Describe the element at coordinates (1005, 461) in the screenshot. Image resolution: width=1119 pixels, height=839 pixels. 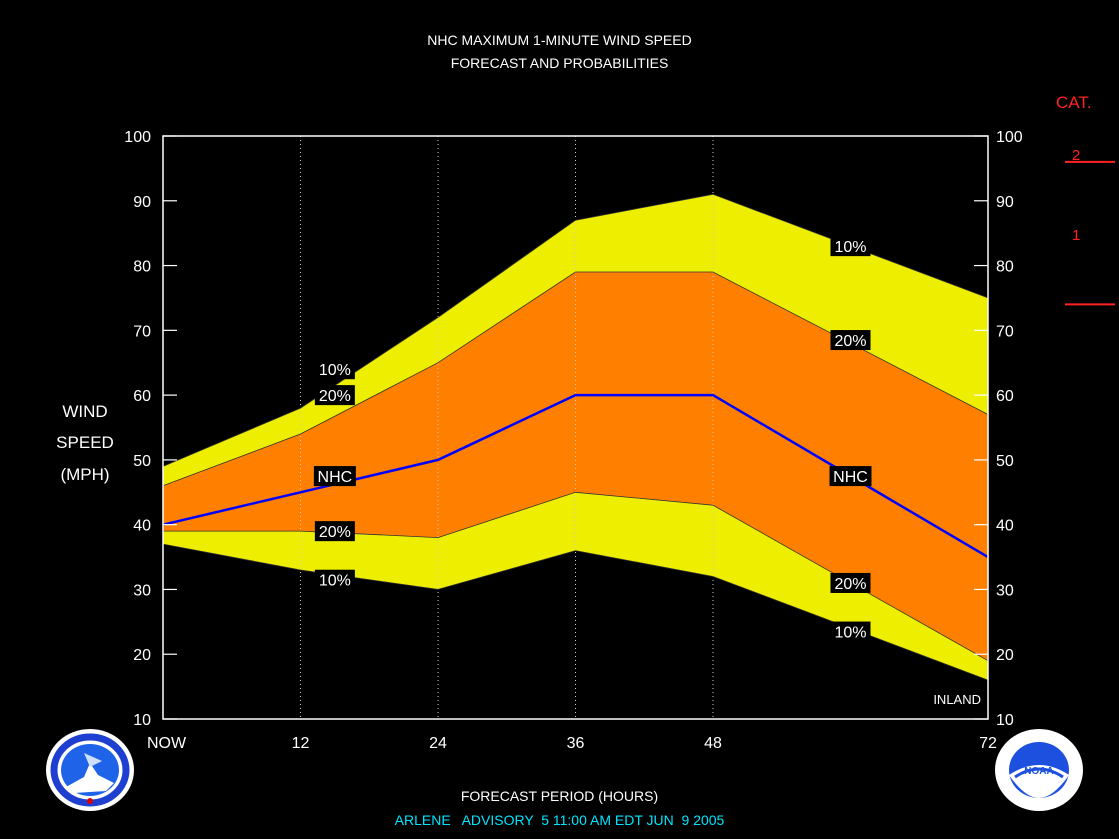
I see `y-tick-label-right-50: 50` at that location.